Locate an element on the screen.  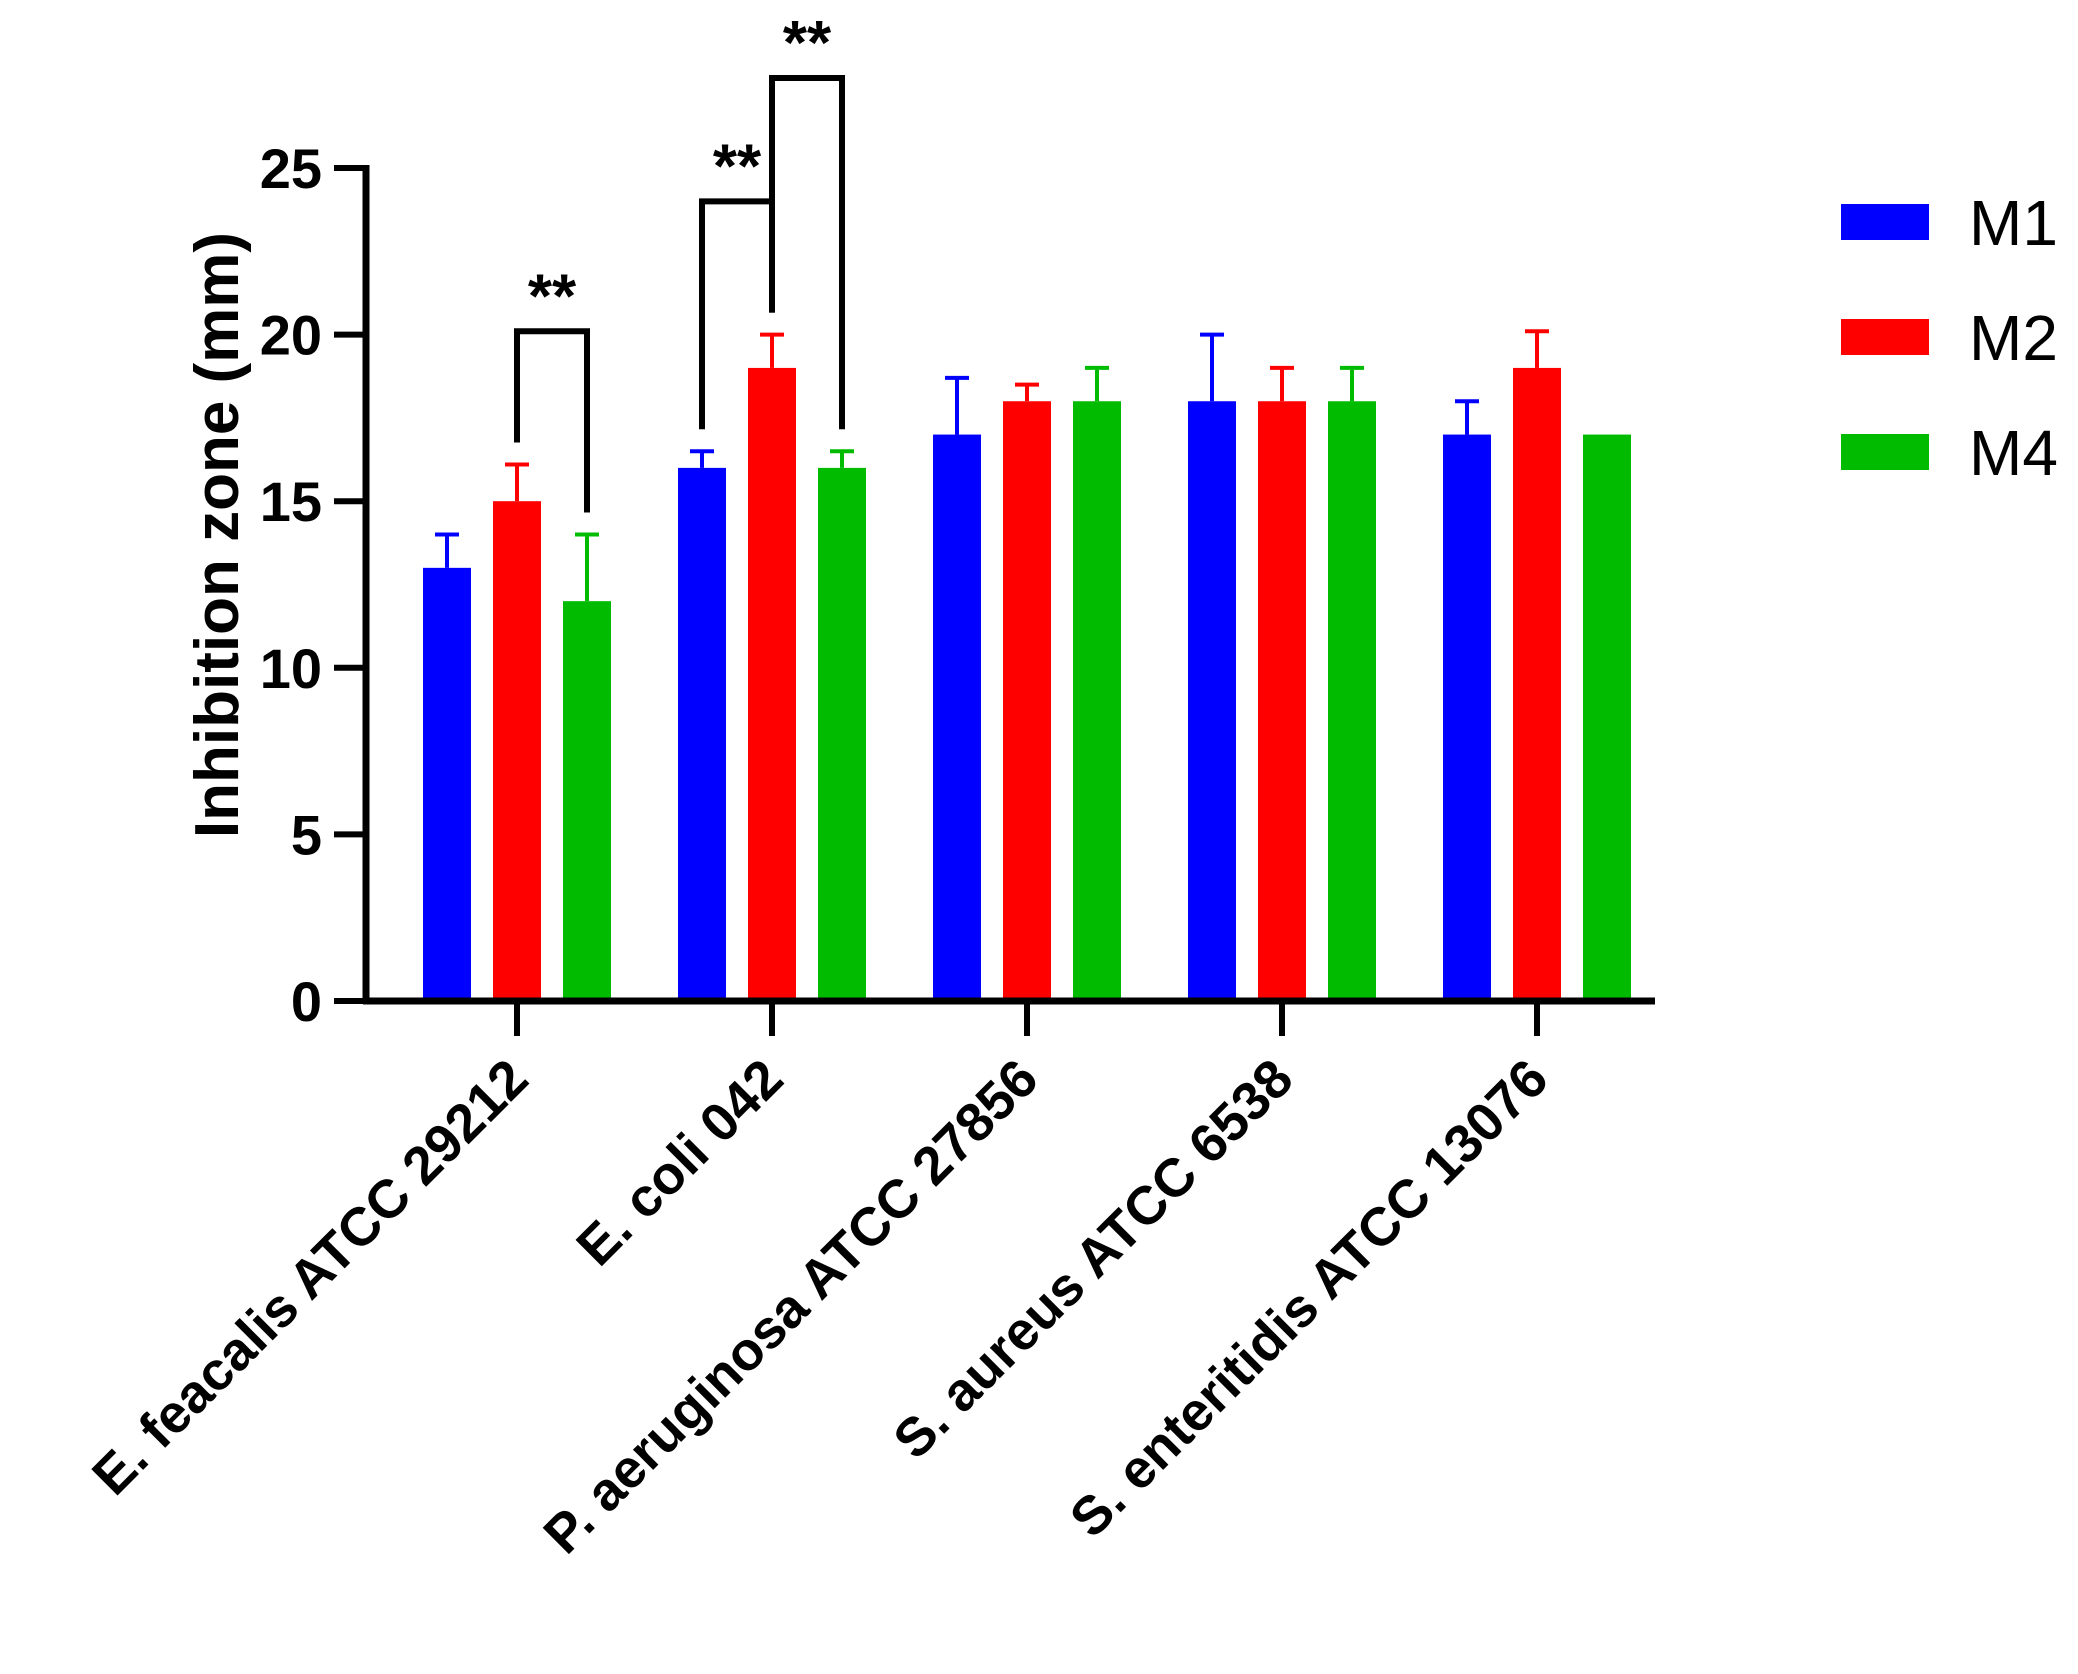
y-tick-label: 10 is located at coordinates (291, 668).